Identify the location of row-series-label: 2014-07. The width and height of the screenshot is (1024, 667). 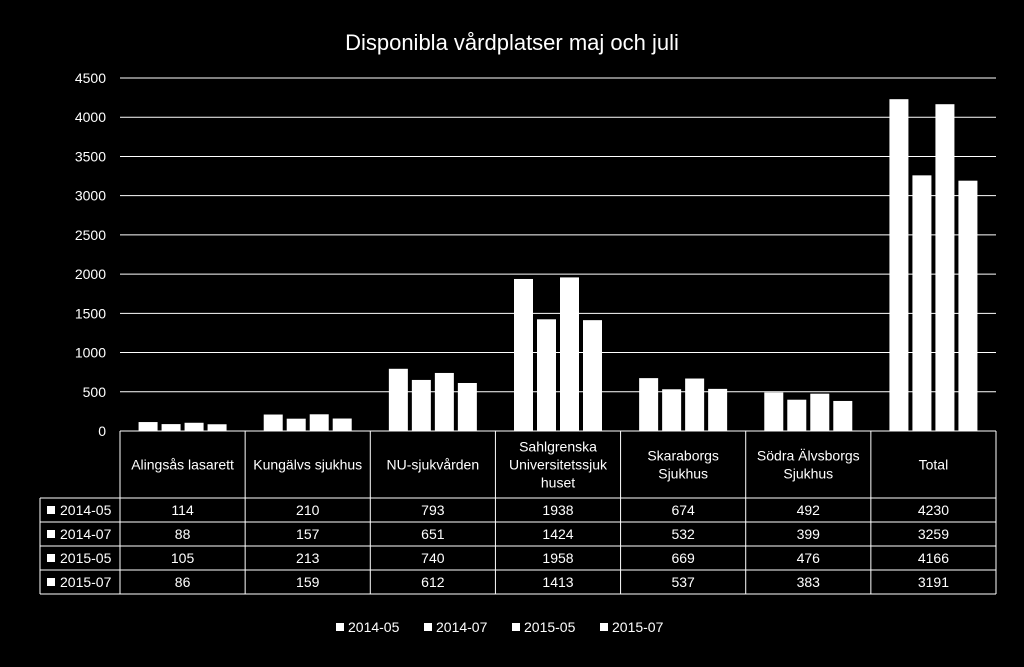
(86, 534).